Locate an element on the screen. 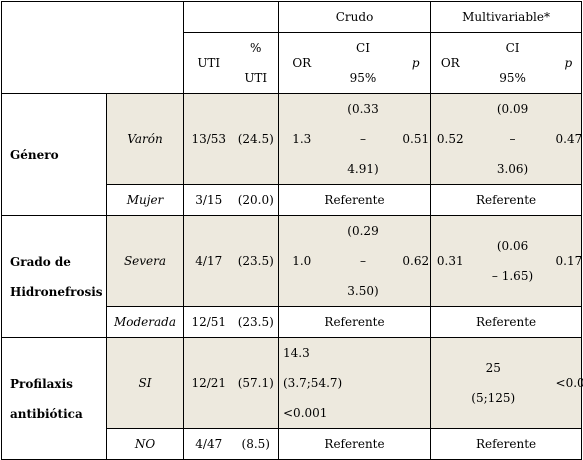 Image resolution: width=583 pixels, height=460 pixels. no-multi: Referente is located at coordinates (506, 444).